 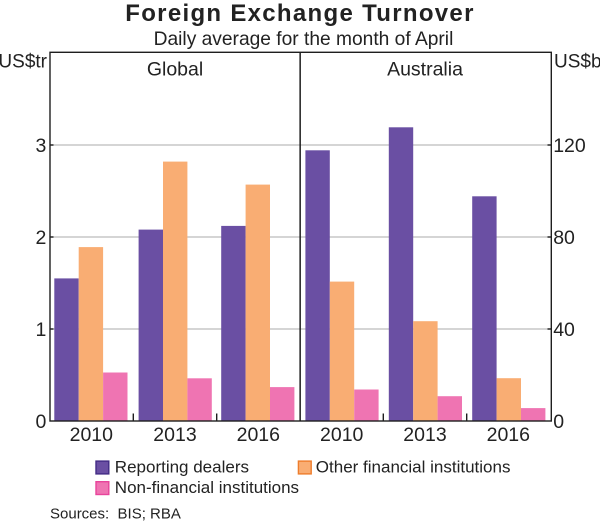 What do you see at coordinates (182, 466) in the screenshot?
I see `svg-text: Reporting dealers` at bounding box center [182, 466].